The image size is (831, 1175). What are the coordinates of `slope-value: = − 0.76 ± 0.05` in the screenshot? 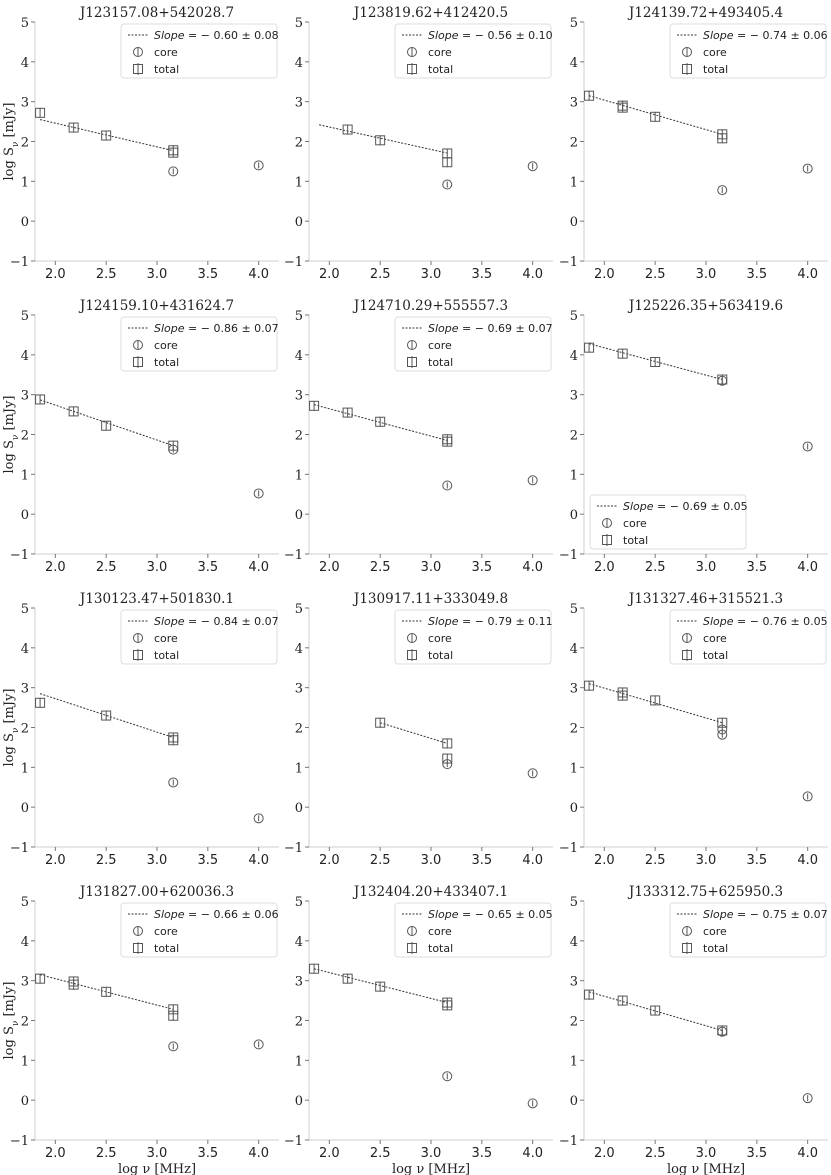 It's located at (781, 621).